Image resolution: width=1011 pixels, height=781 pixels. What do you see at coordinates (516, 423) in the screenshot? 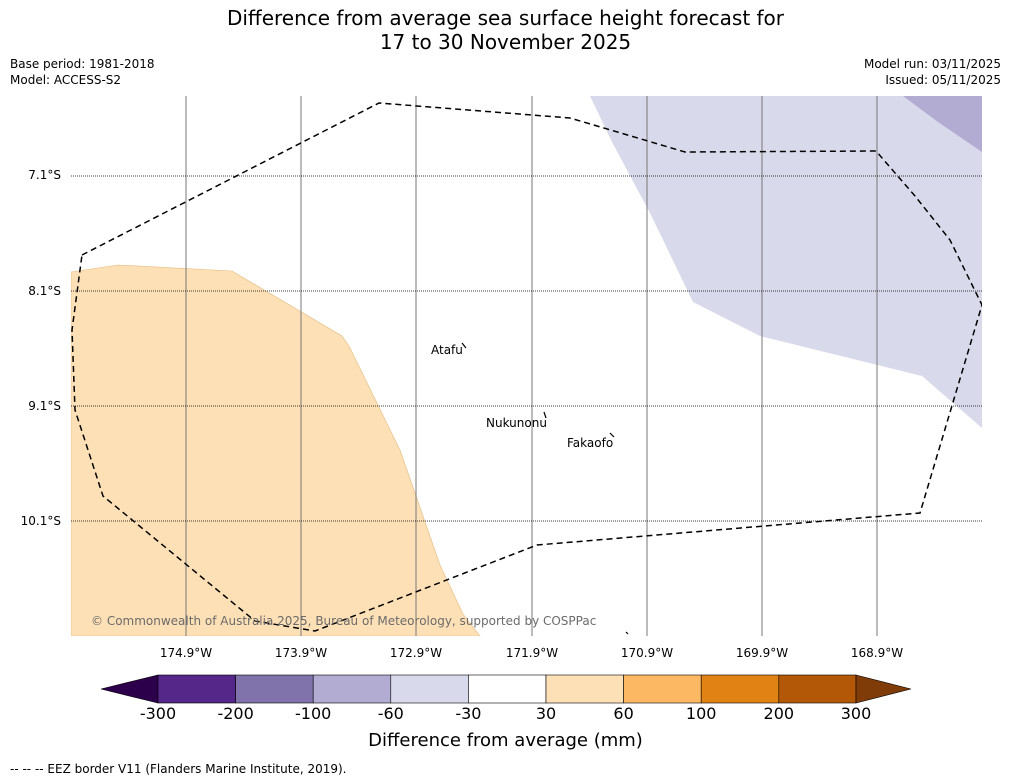
I see `place-label-nukunonu: Nukunonu` at bounding box center [516, 423].